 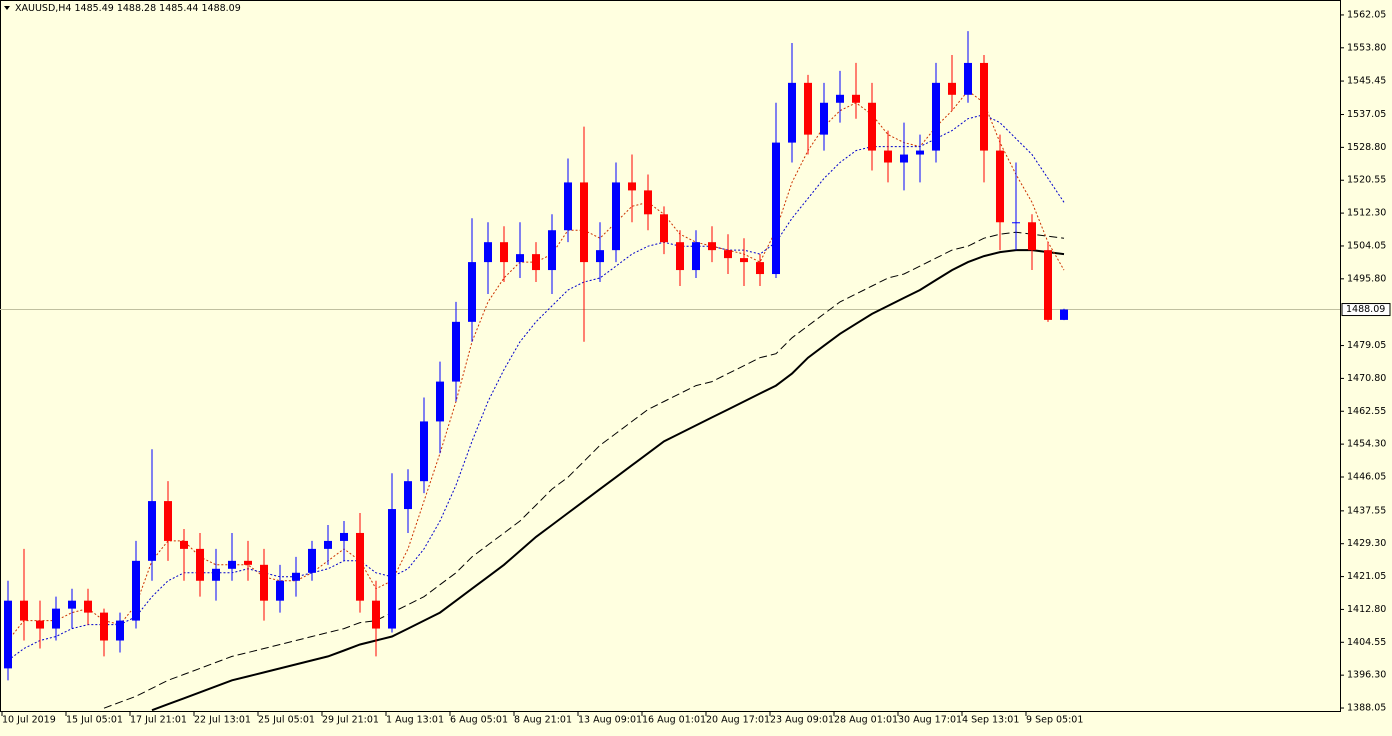 I want to click on open-value: 1485.49, so click(x=94, y=8).